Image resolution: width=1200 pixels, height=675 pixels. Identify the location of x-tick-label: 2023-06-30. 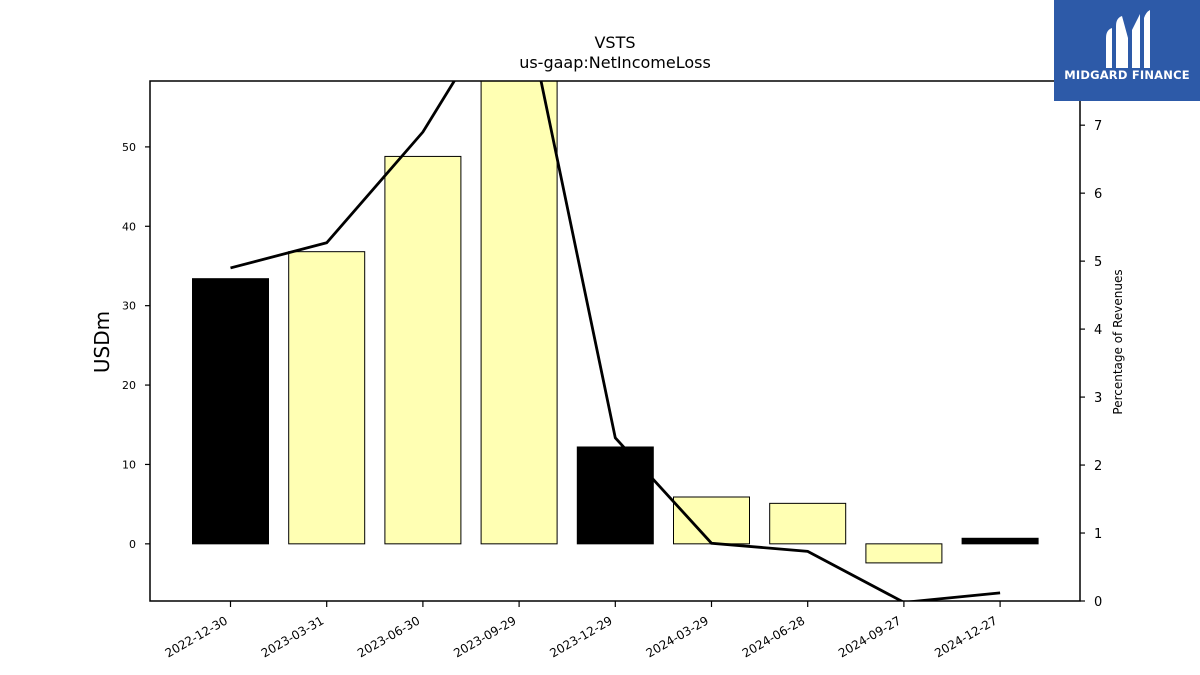
(388, 636).